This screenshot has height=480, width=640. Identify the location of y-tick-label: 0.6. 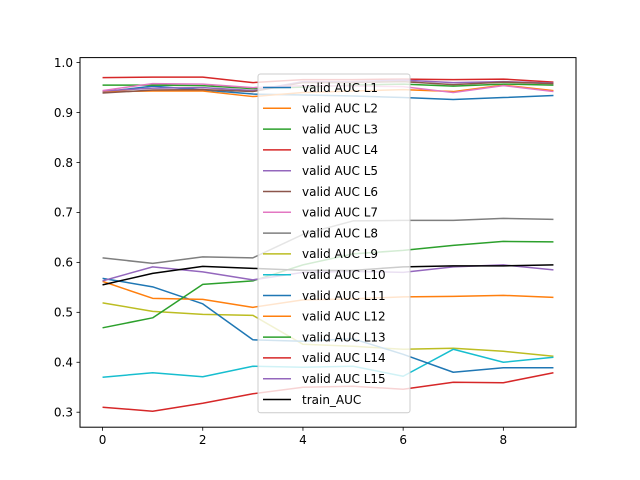
(63, 263).